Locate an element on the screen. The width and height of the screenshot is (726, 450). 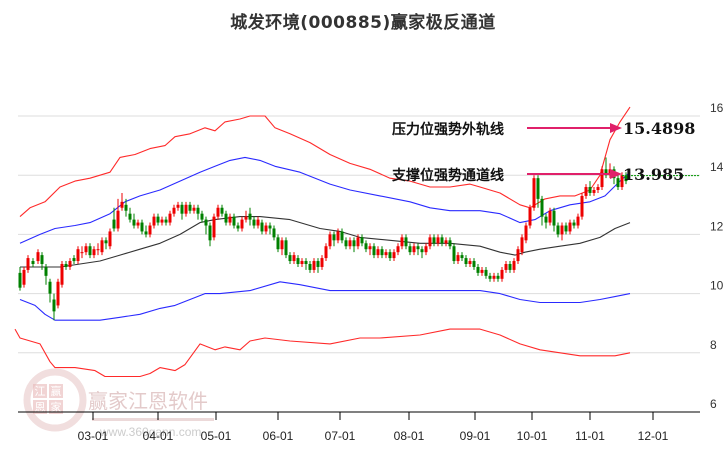
y-tick-label: 16 is located at coordinates (717, 108).